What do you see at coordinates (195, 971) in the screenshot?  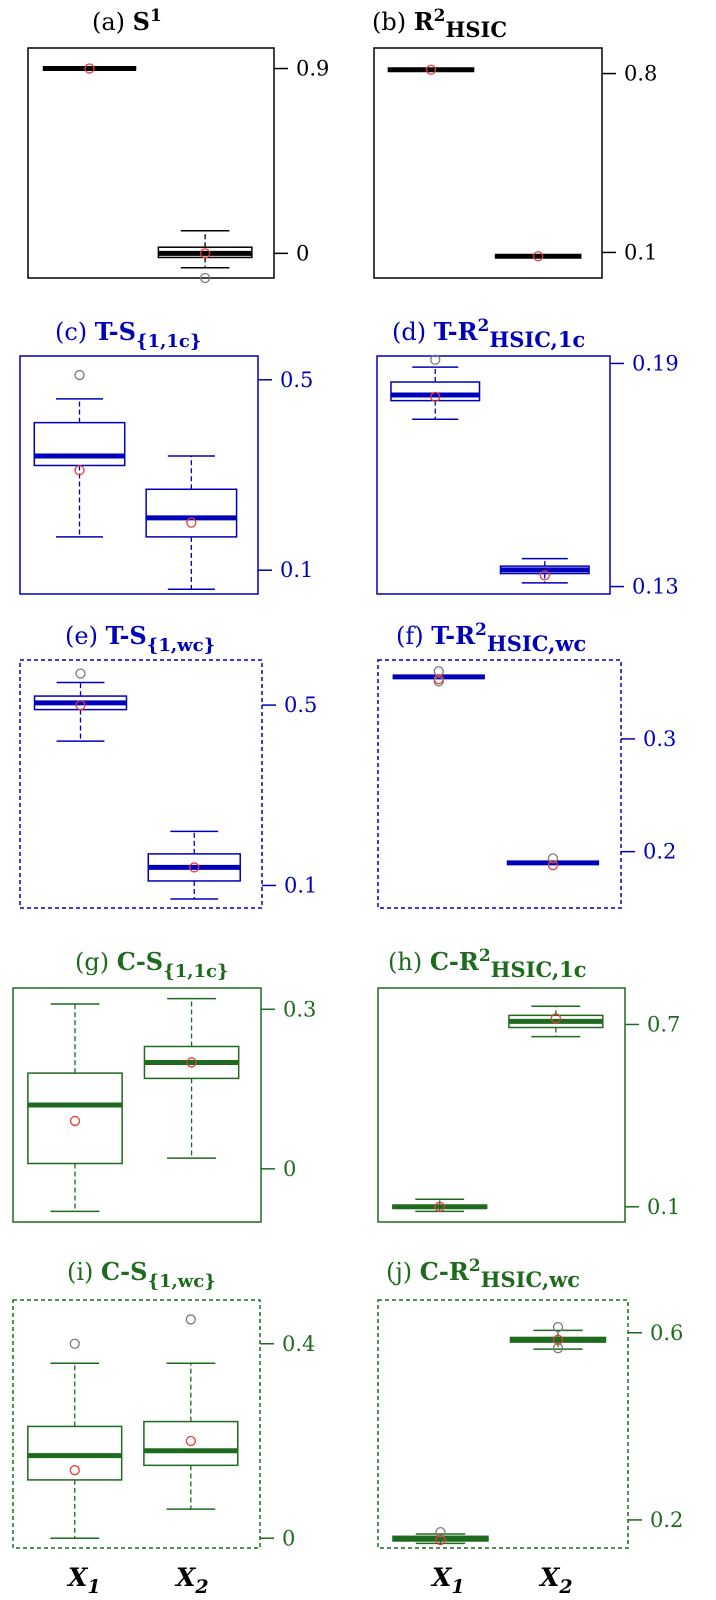 I see `panel-title-subscript: {1,1c}` at bounding box center [195, 971].